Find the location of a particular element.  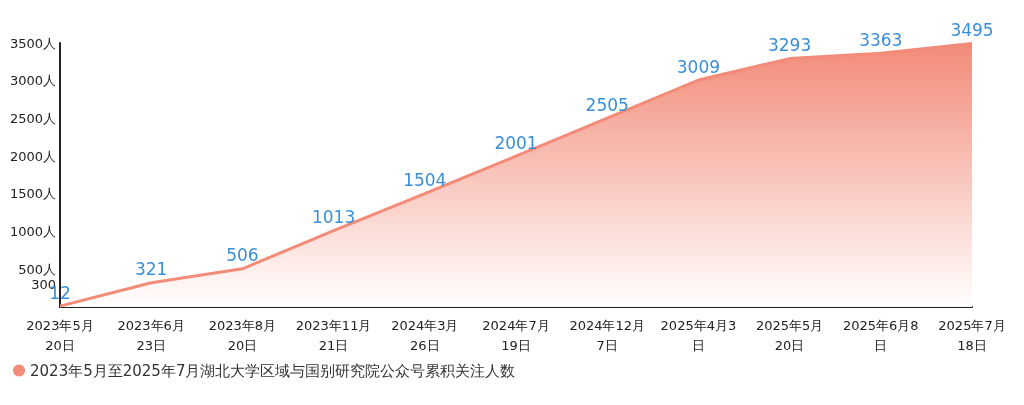

x-tick-label: 2025年4月3 日 is located at coordinates (698, 335).